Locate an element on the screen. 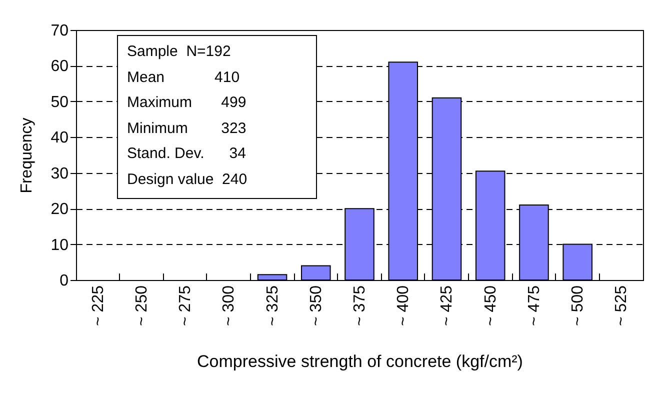 The width and height of the screenshot is (670, 419). annotation: Mean 410 is located at coordinates (184, 78).